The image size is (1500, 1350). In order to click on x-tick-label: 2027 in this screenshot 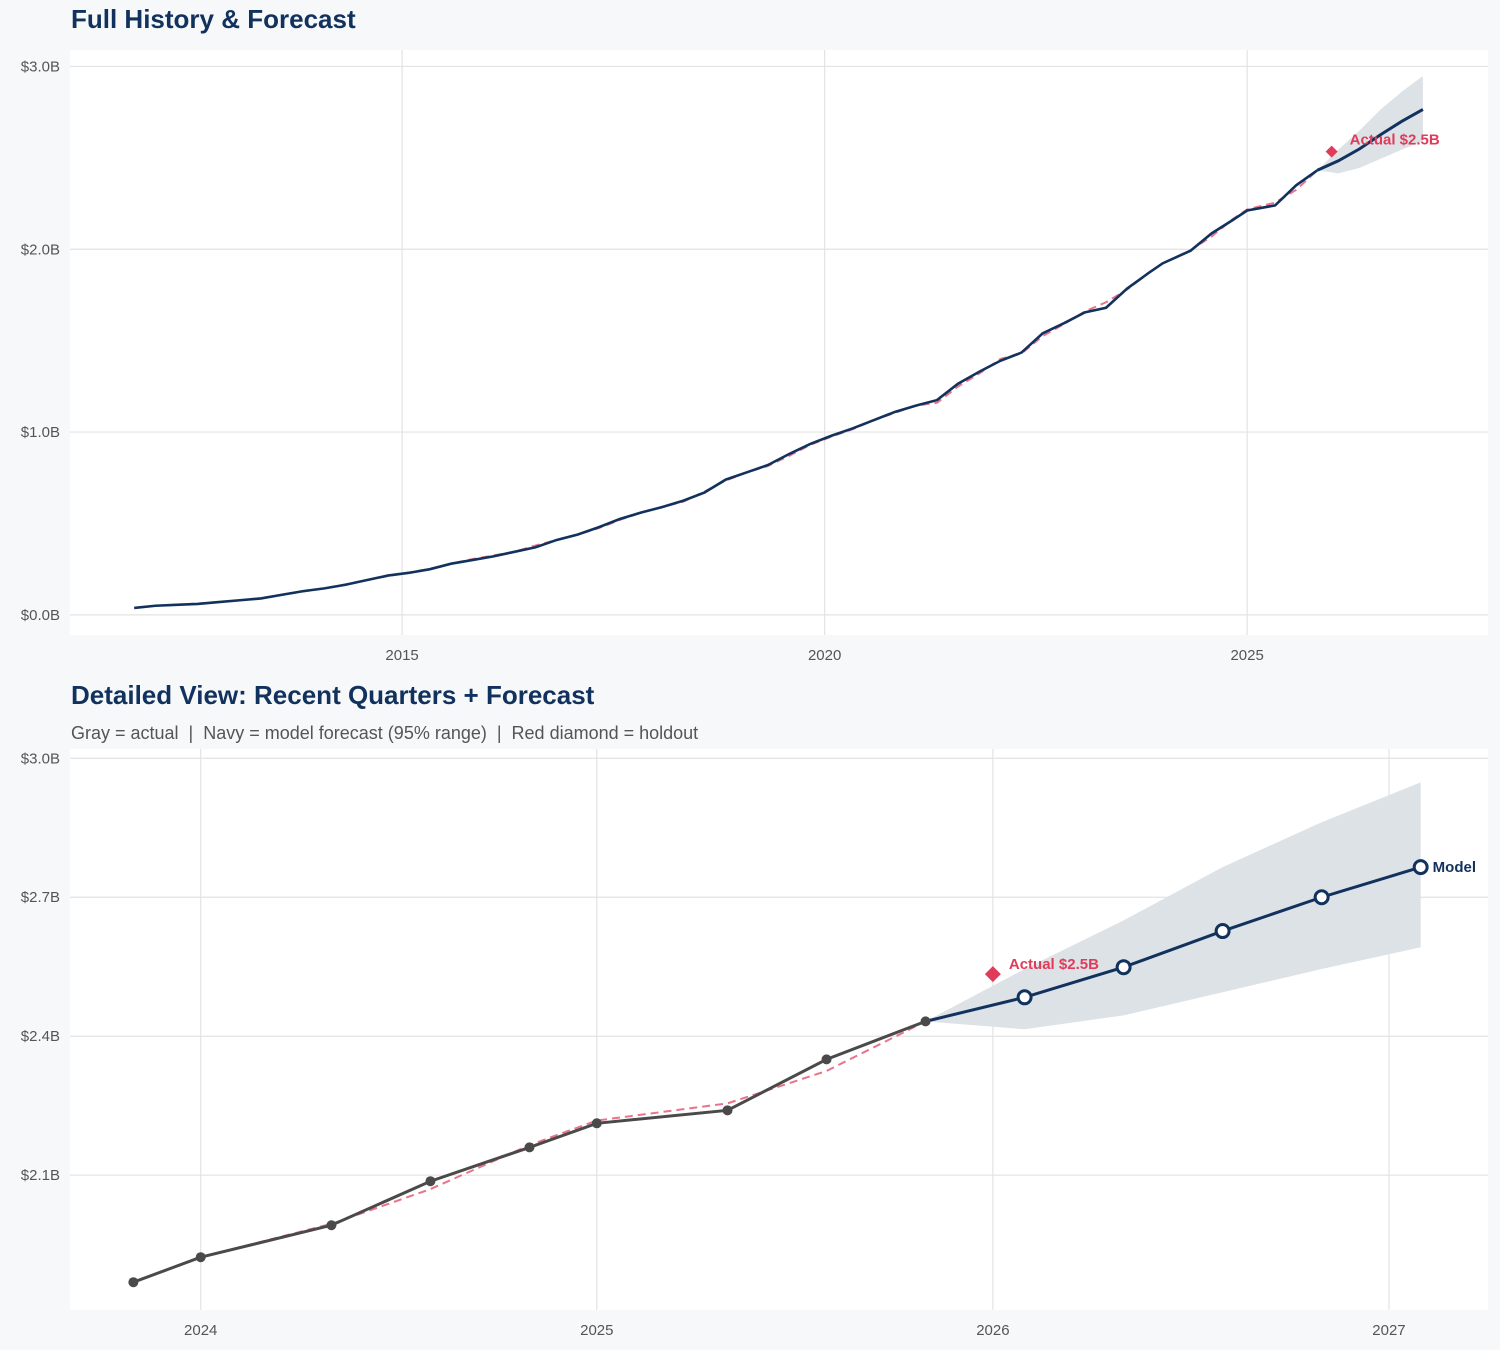, I will do `click(1388, 1330)`.